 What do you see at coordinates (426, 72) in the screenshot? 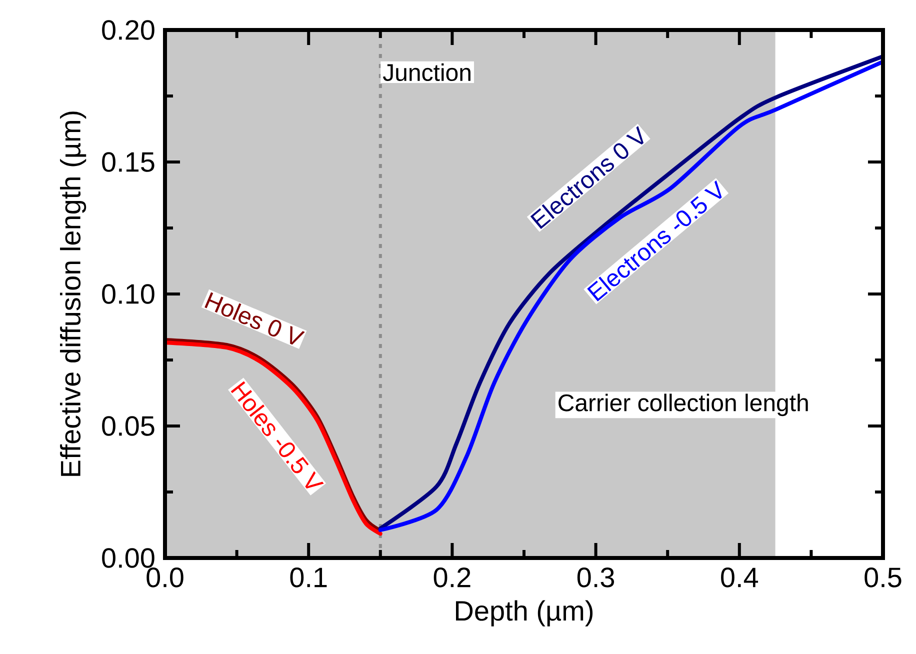
I see `ref-line-label: Junction` at bounding box center [426, 72].